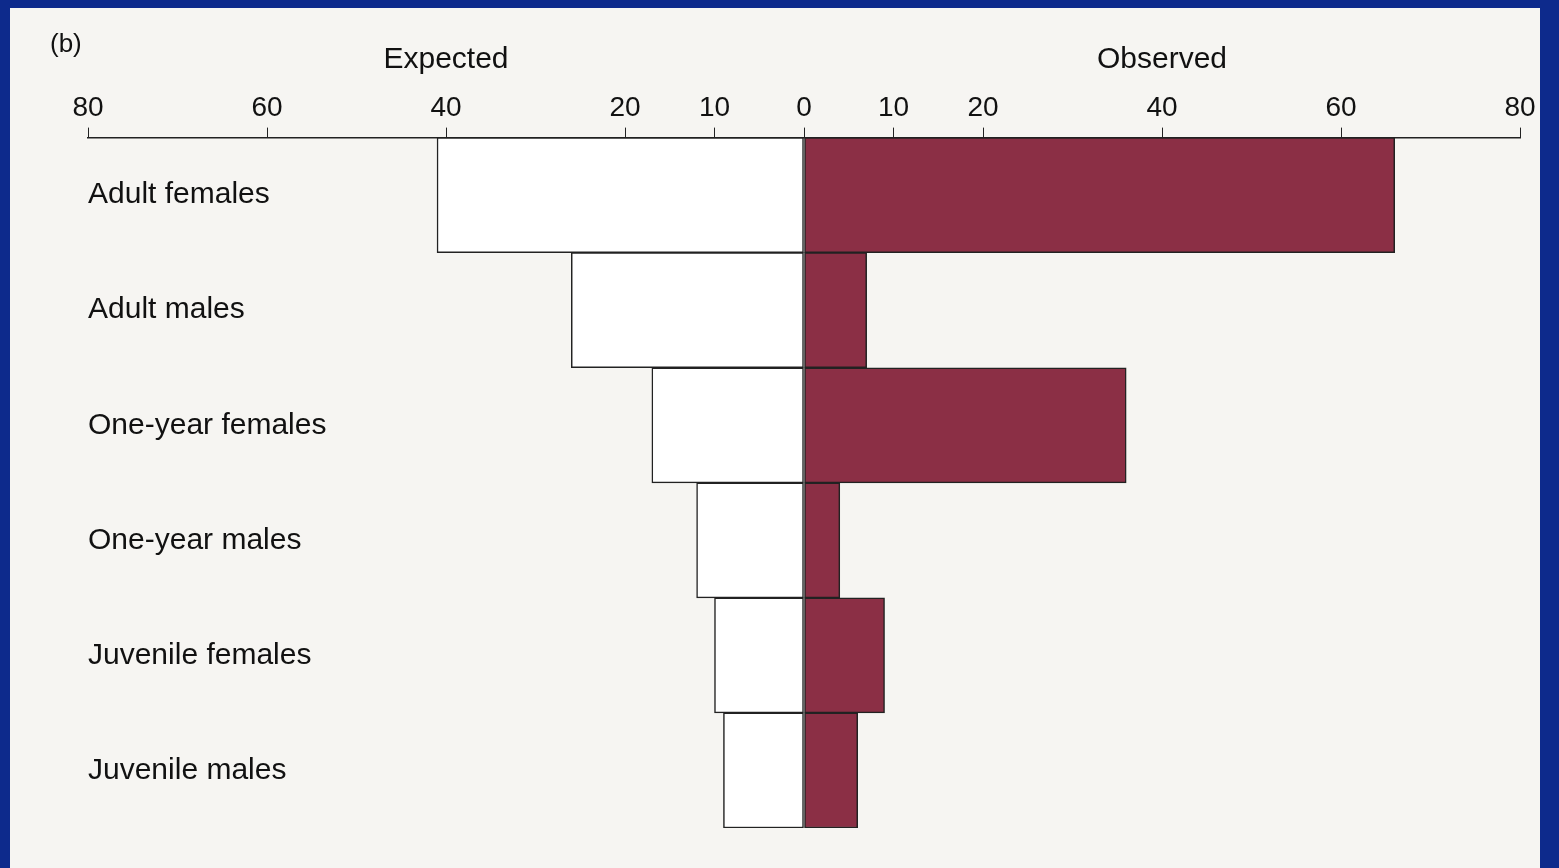  Describe the element at coordinates (446, 57) in the screenshot. I see `text: Expected` at that location.